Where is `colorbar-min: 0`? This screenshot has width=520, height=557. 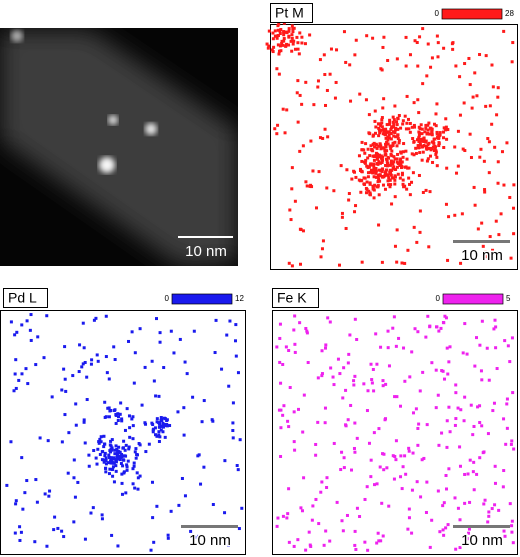
colorbar-min: 0 is located at coordinates (167, 298).